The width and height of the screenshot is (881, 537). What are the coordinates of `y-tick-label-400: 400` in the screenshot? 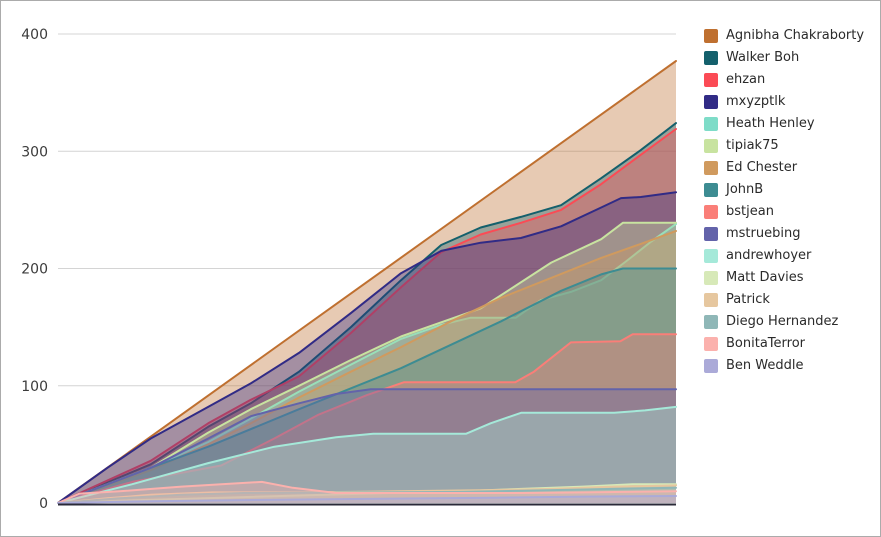 It's located at (34, 35).